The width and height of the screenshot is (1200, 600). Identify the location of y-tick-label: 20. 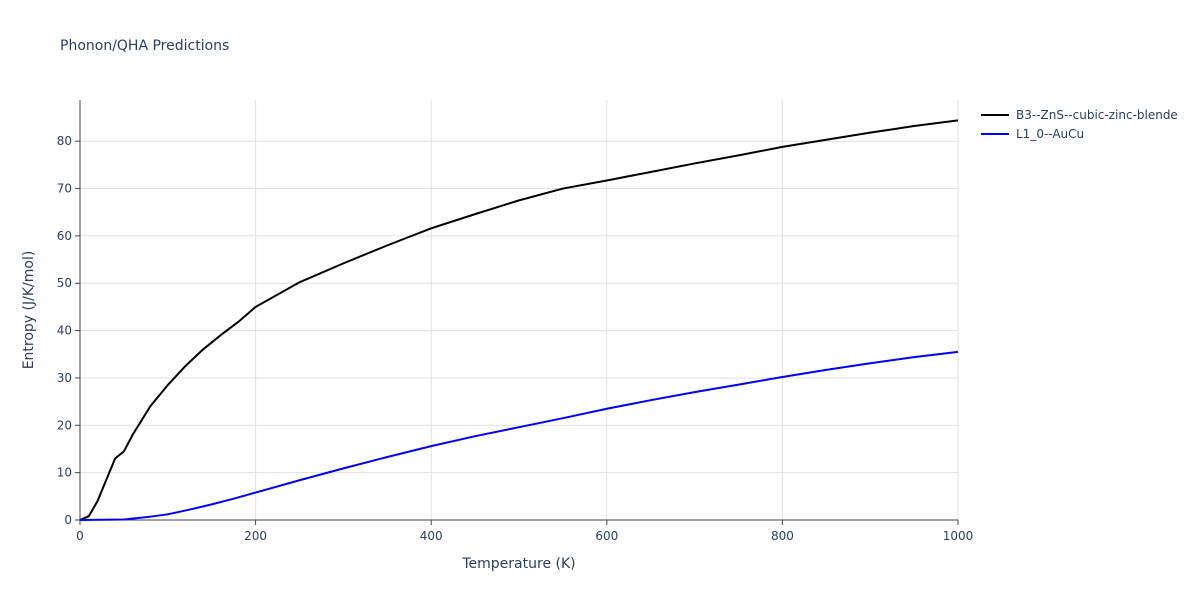
(64, 425).